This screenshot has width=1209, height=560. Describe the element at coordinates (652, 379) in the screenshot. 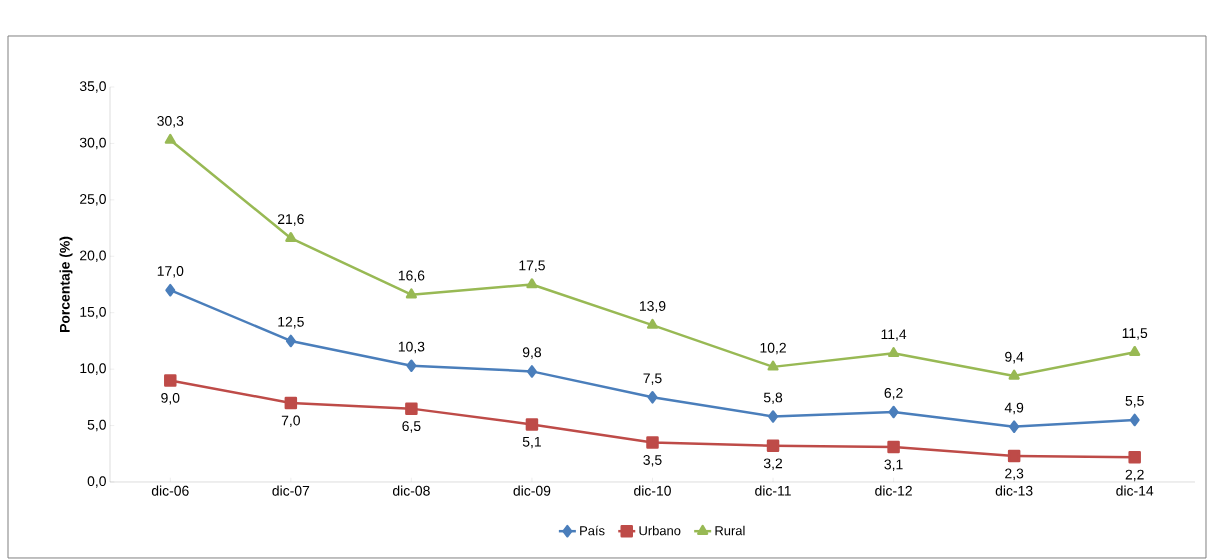

I see `data-label: 7,5` at that location.